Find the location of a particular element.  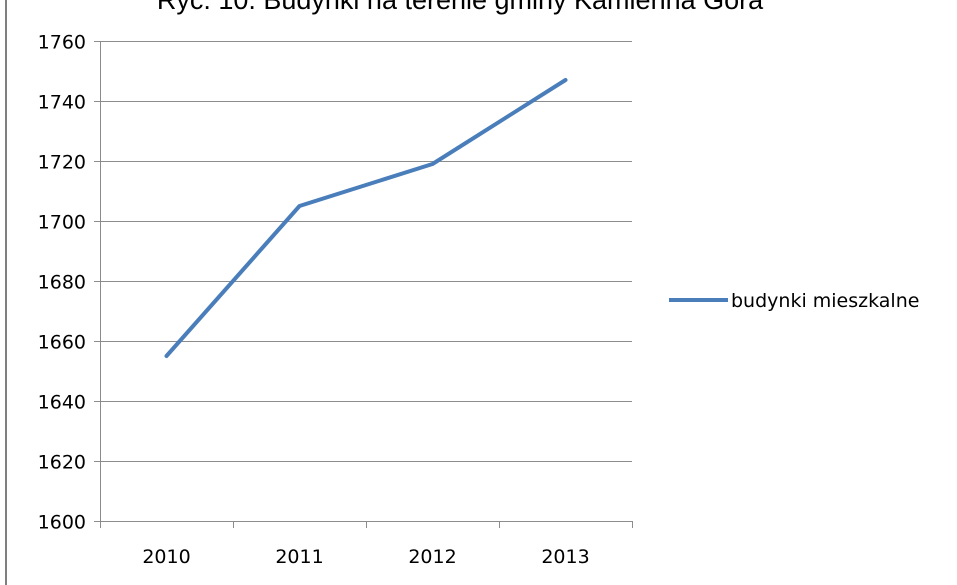

y-axis-tick-labels: 1600 1620 1640 1660 1680 1700 1720 1740 1760 is located at coordinates (62, 283).